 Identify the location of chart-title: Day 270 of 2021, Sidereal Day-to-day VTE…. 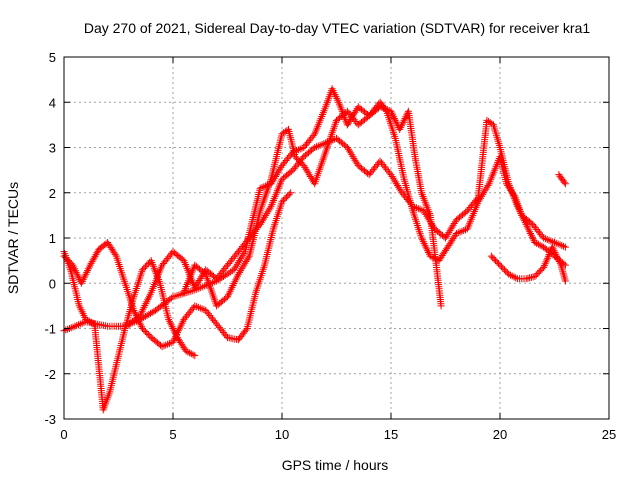
(337, 28).